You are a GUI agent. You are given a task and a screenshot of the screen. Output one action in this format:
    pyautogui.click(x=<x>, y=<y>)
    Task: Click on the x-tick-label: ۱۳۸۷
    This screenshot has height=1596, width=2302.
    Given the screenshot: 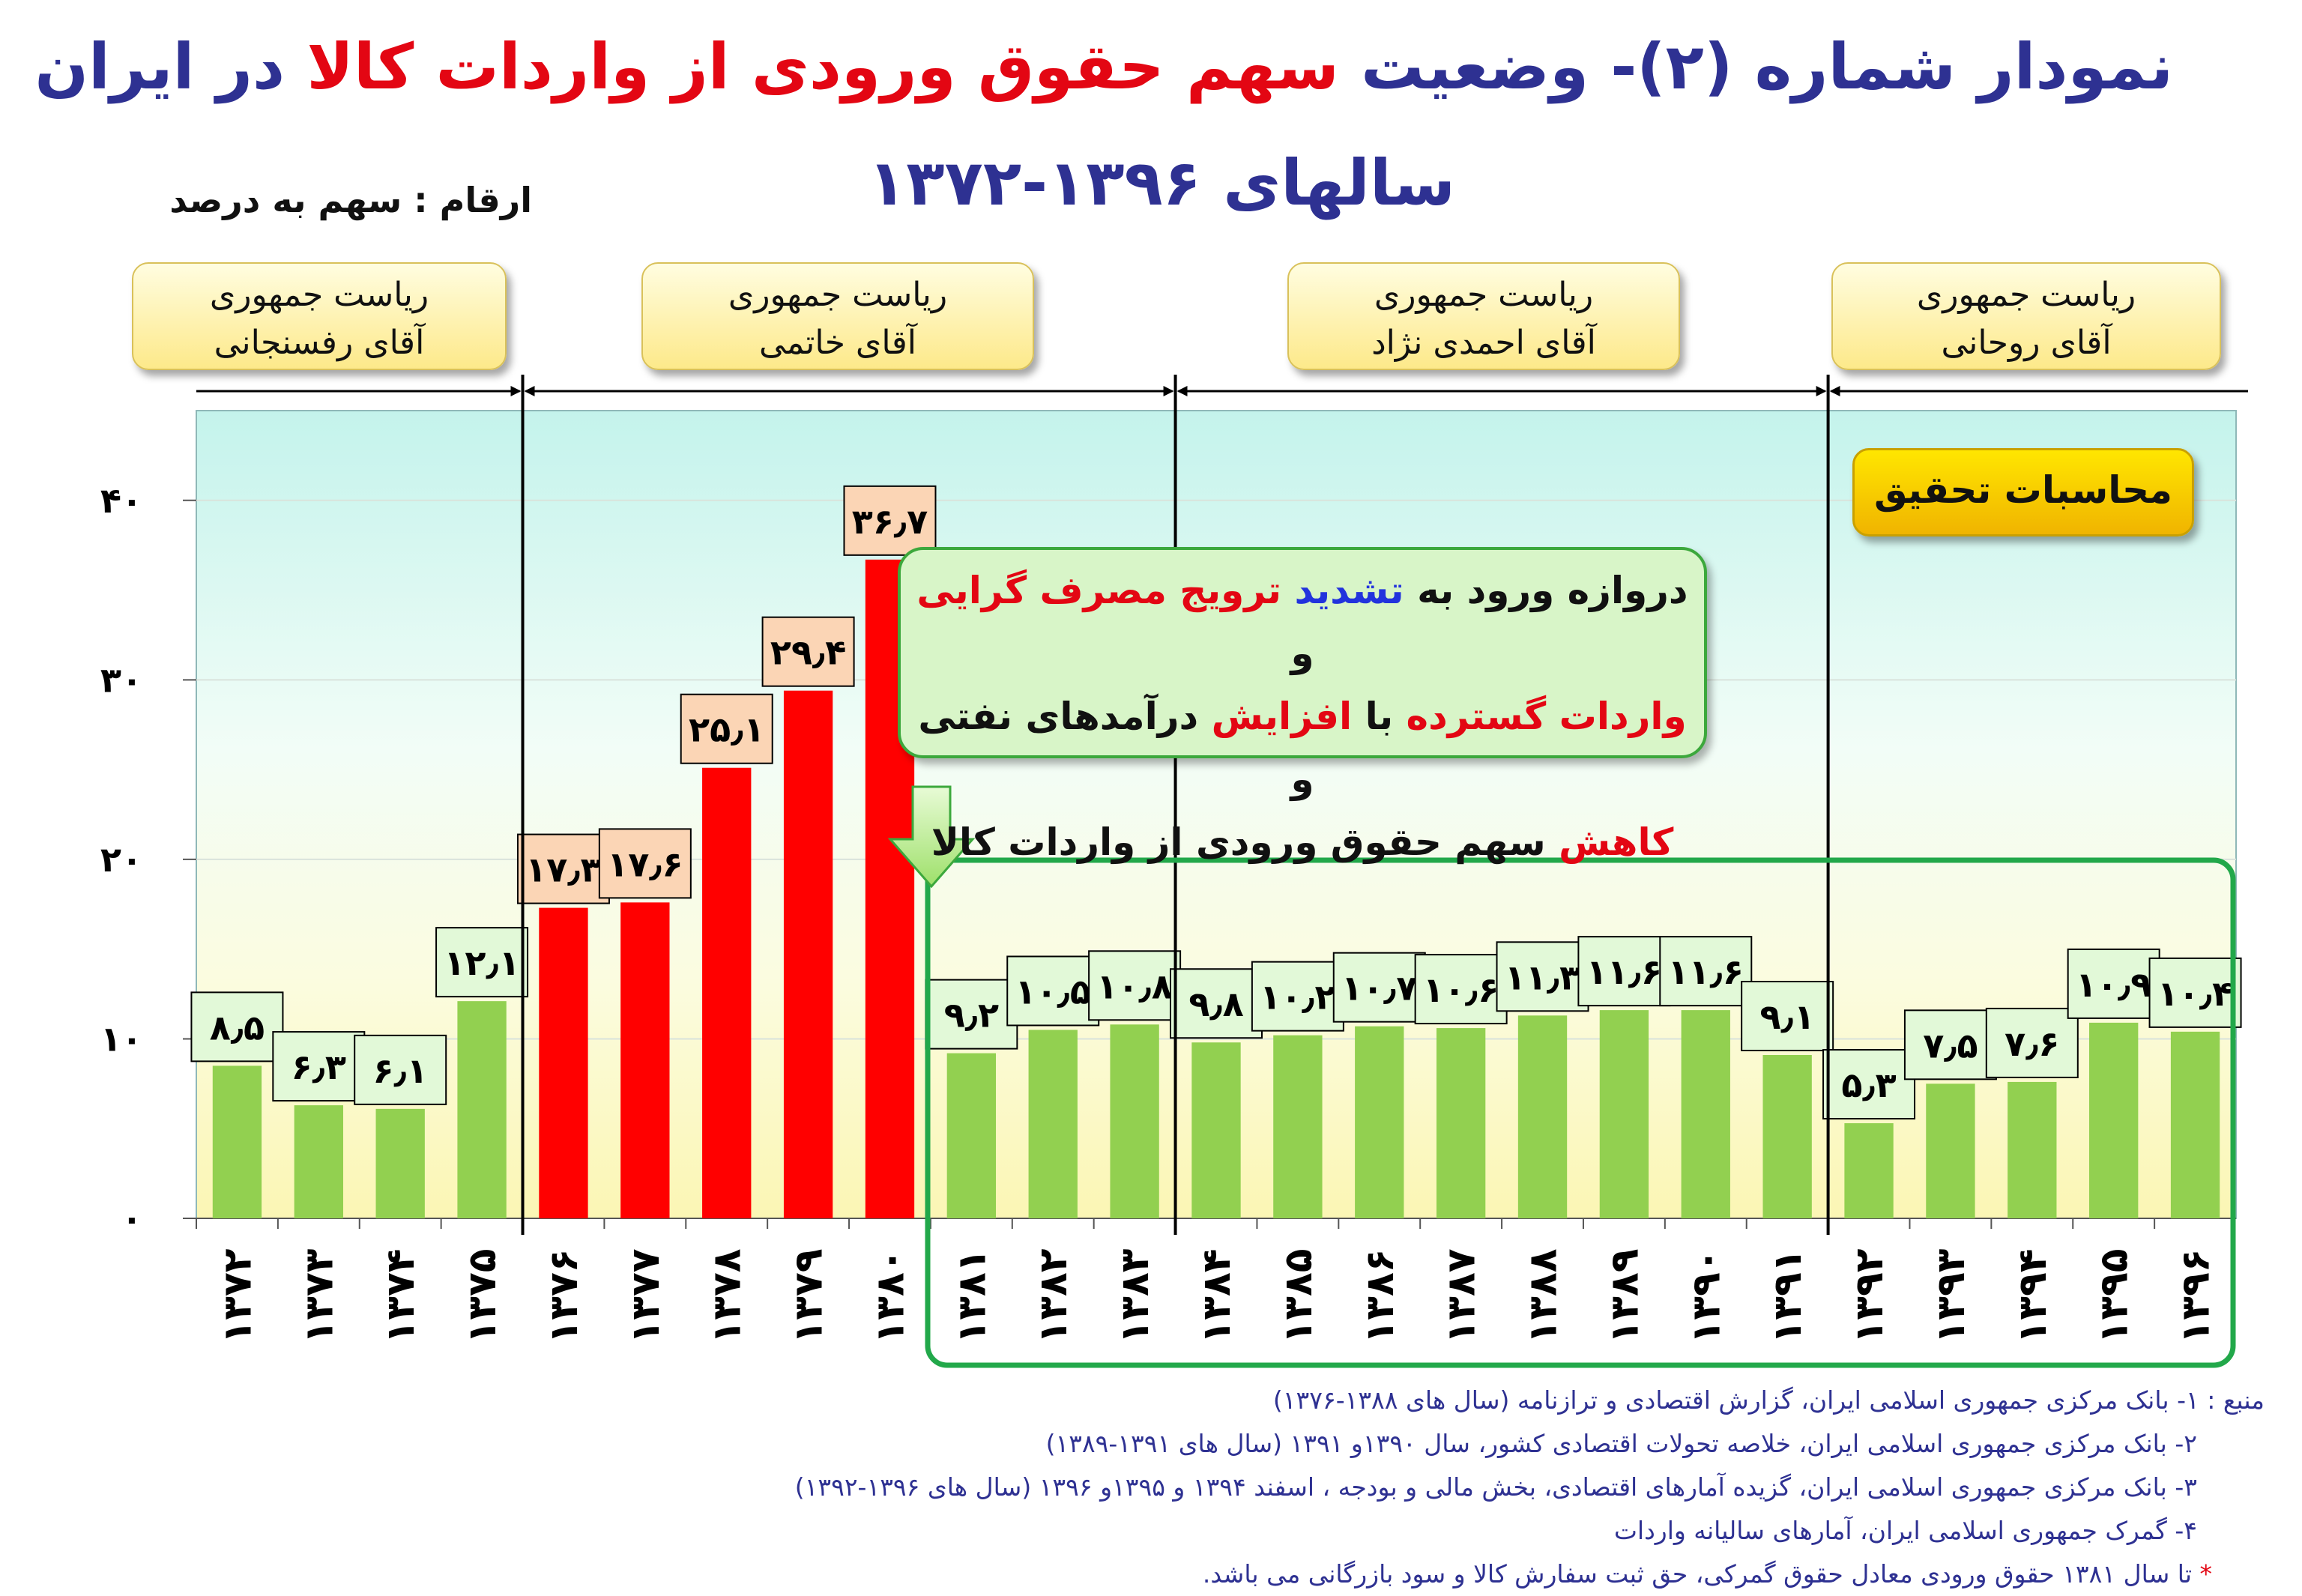 What is the action you would take?
    pyautogui.click(x=1462, y=1296)
    